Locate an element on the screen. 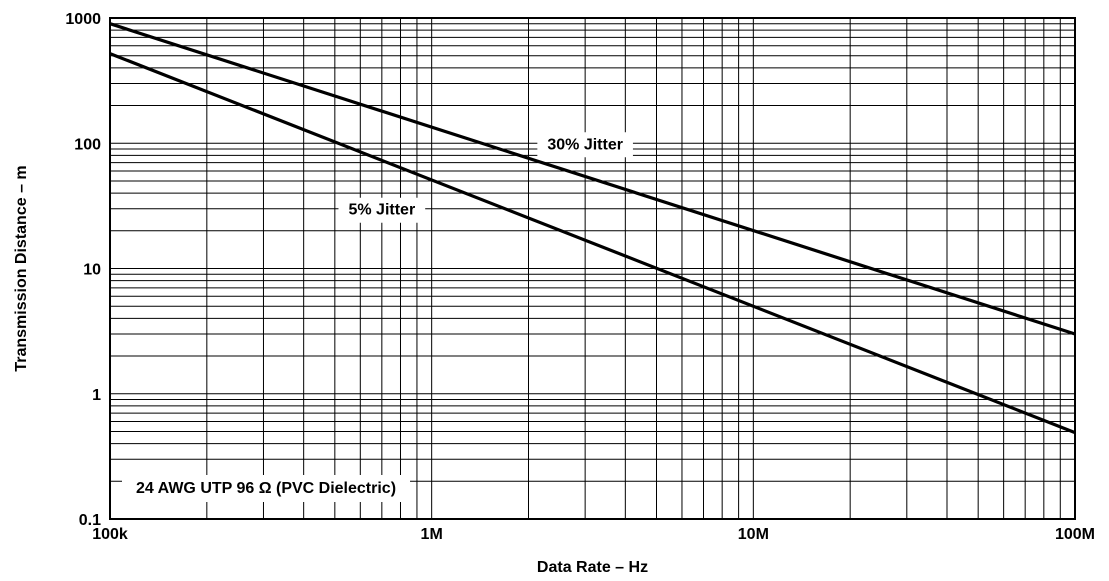  y-axis-title: Transmission Distance – m is located at coordinates (21, 268).